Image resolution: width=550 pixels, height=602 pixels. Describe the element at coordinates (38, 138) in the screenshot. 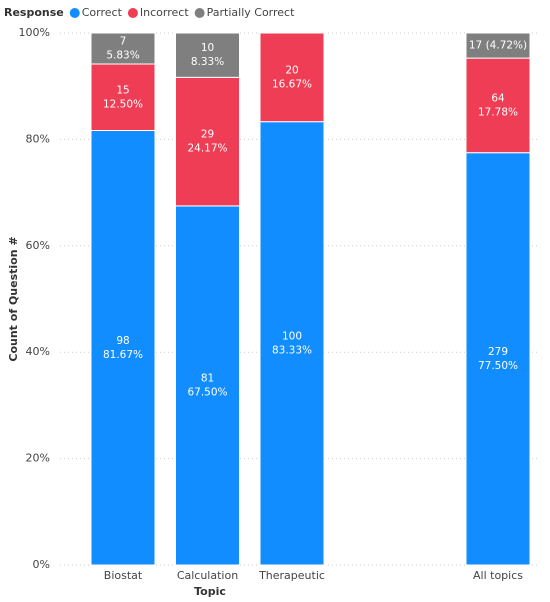

I see `y-tick-label: 80%` at that location.